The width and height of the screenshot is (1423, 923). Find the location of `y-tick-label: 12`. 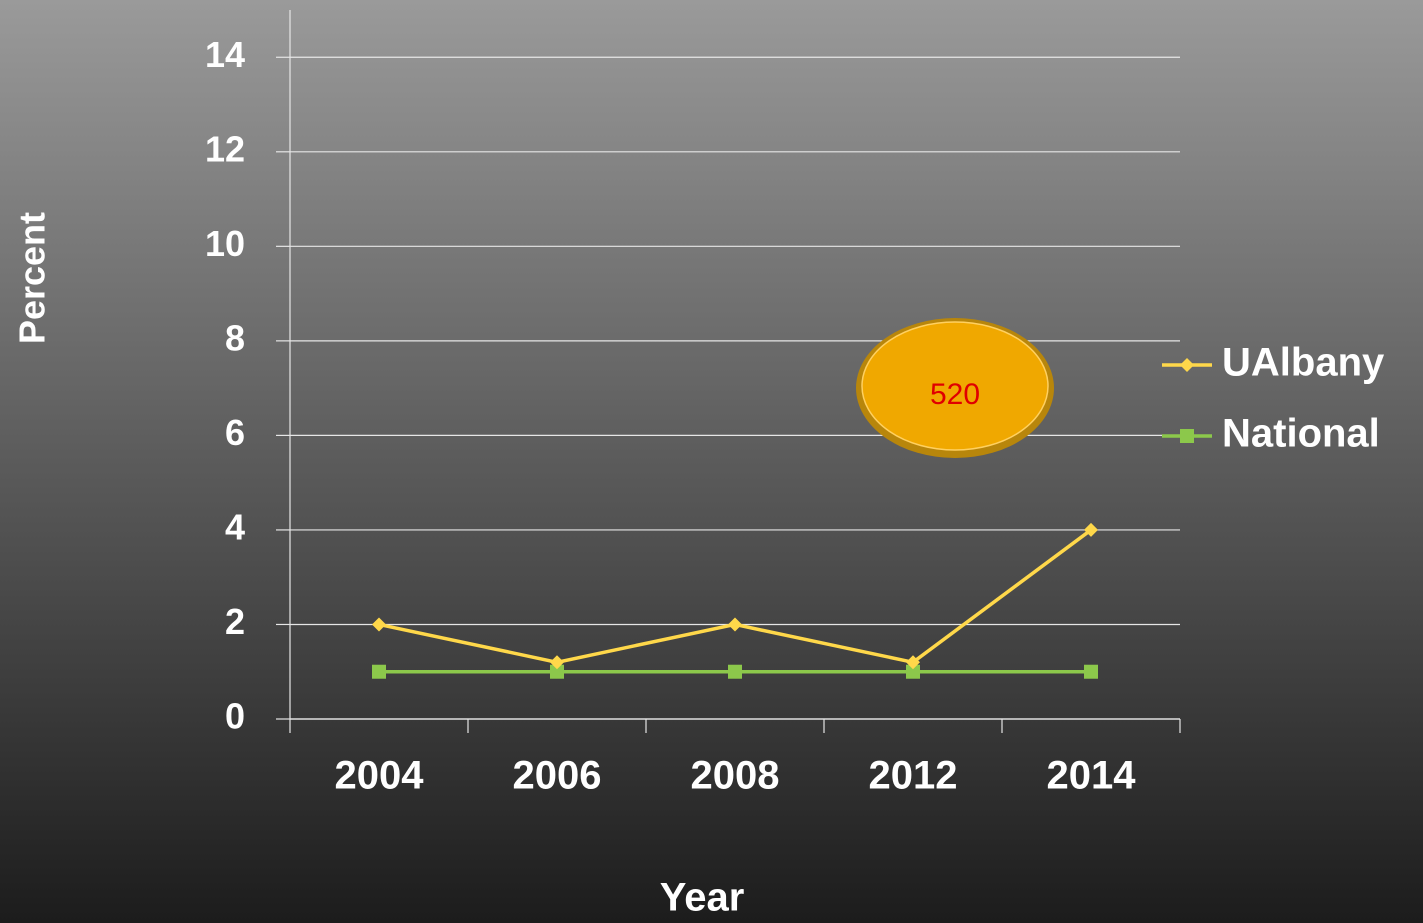

y-tick-label: 12 is located at coordinates (225, 148).